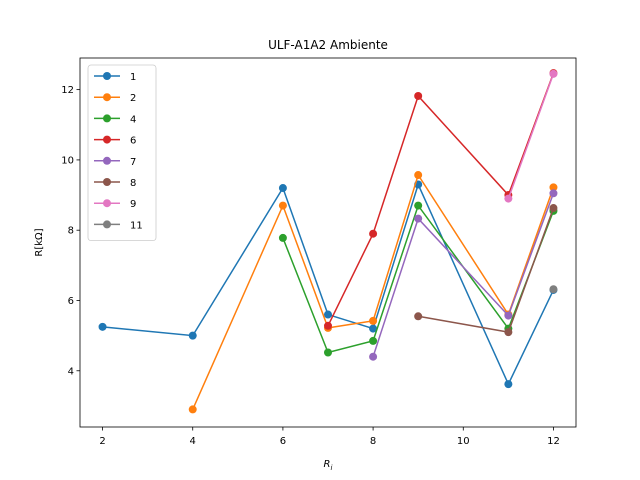 The image size is (640, 480). I want to click on x-axis-title-main: R, so click(327, 464).